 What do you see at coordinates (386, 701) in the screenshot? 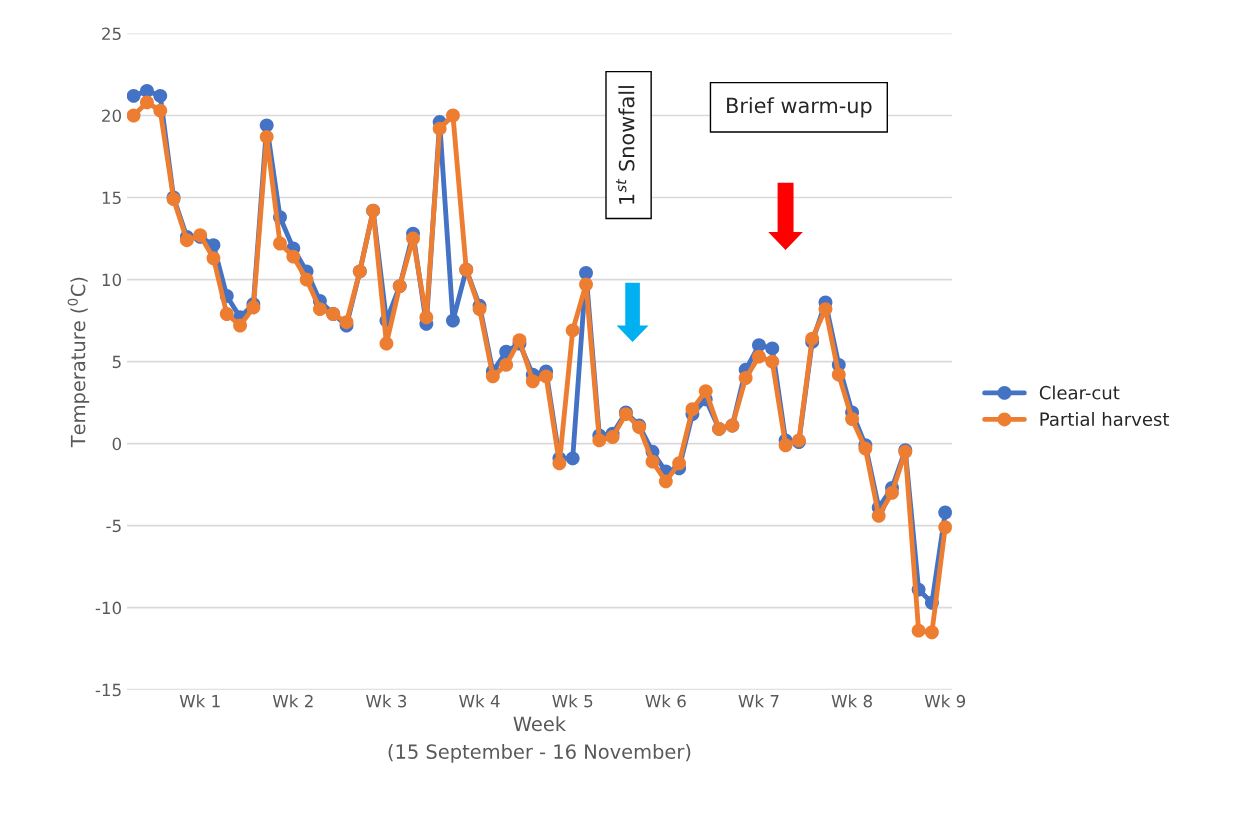
I see `x-tick-label: Wk 3` at bounding box center [386, 701].